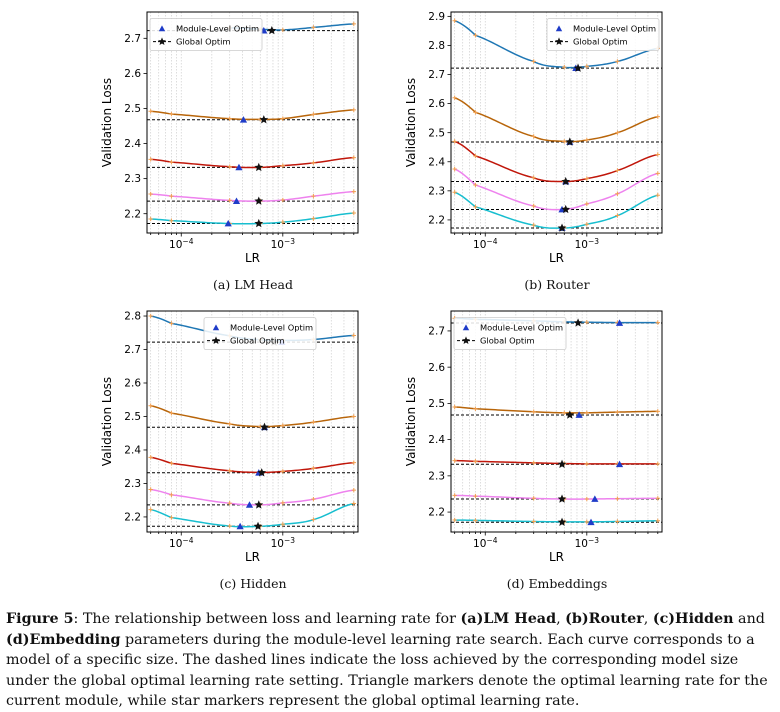  What do you see at coordinates (491, 540) in the screenshot?
I see `x-tick-exponent: −4` at bounding box center [491, 540].